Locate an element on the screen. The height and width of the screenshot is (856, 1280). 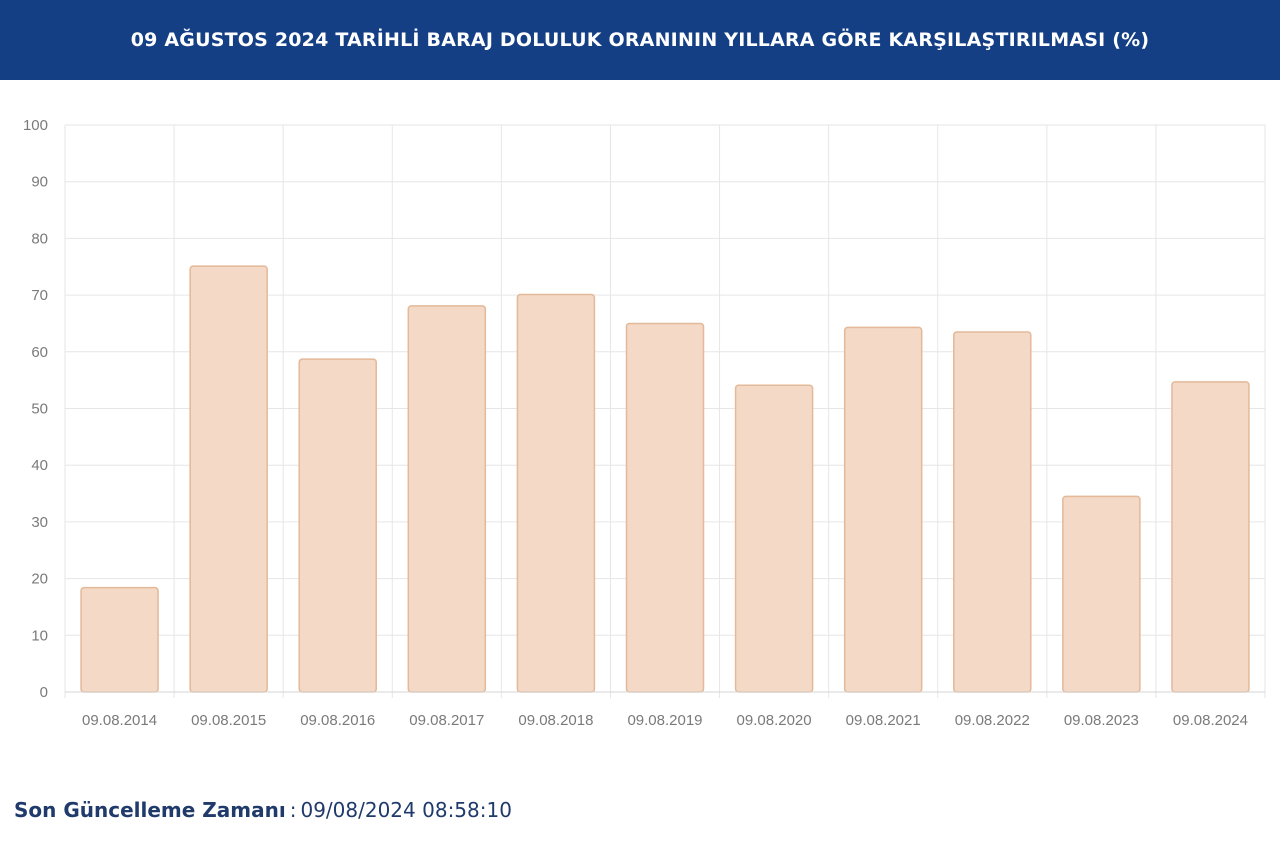
y-tick-label: 80 is located at coordinates (39, 238).